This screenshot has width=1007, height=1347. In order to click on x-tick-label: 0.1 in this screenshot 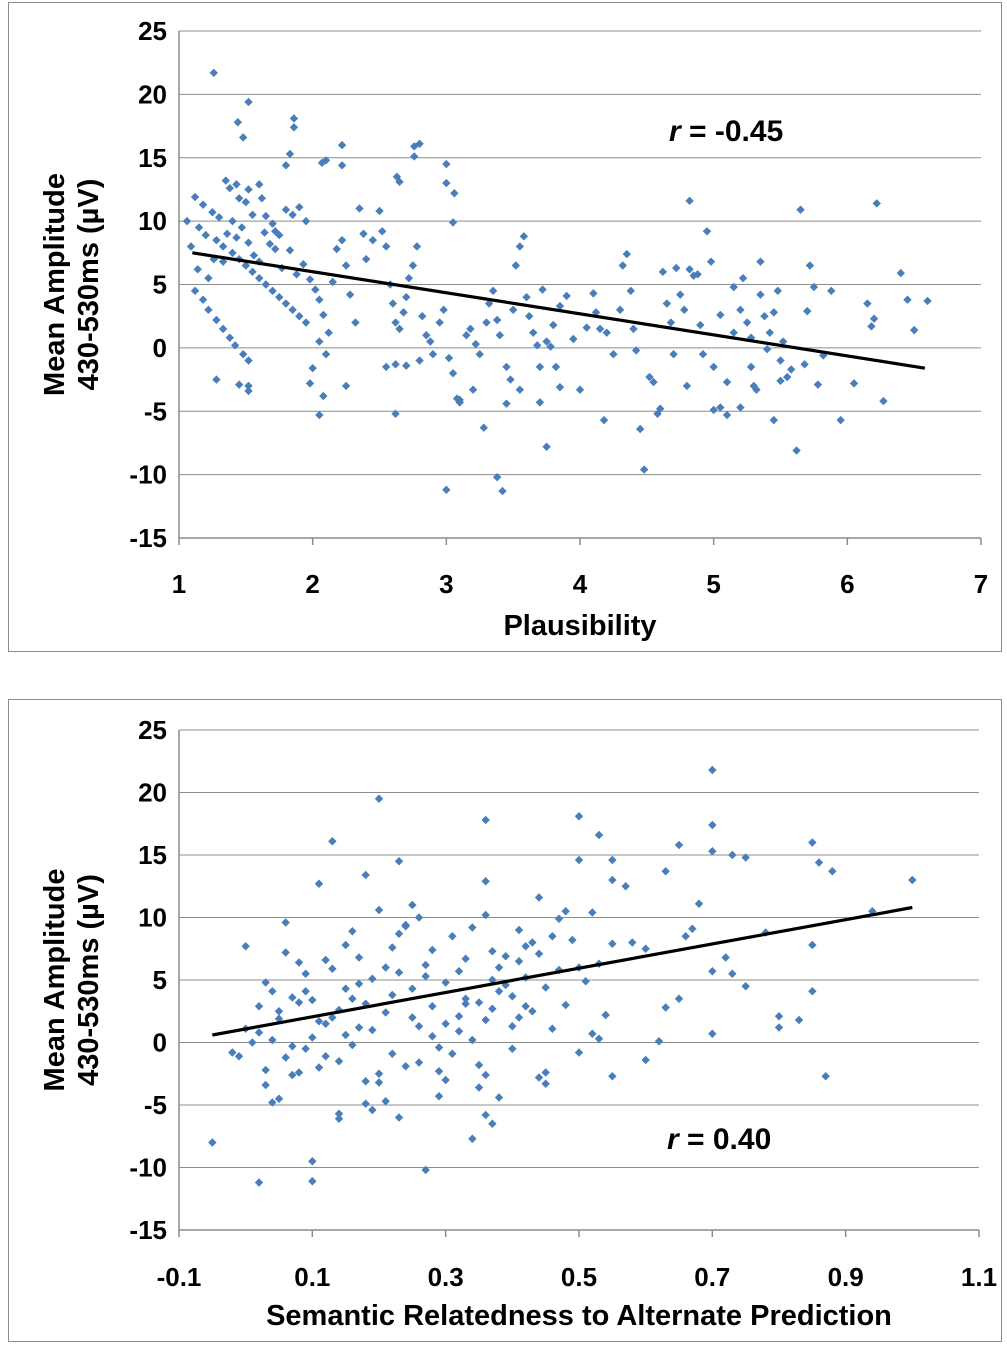, I will do `click(312, 1277)`.